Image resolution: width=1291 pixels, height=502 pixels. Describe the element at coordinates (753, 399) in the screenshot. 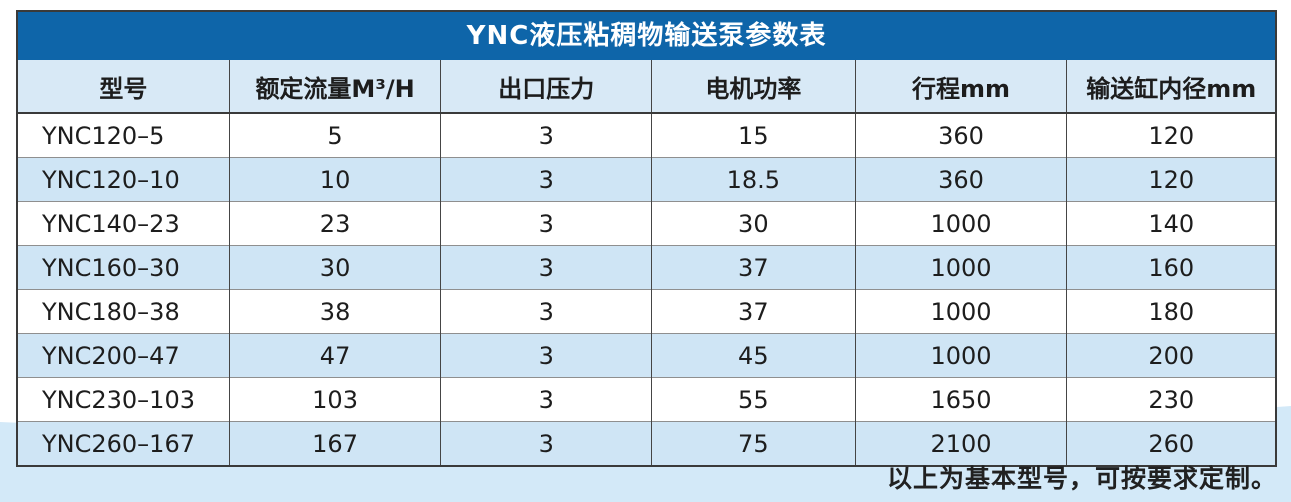

I see `value-cell: 55` at that location.